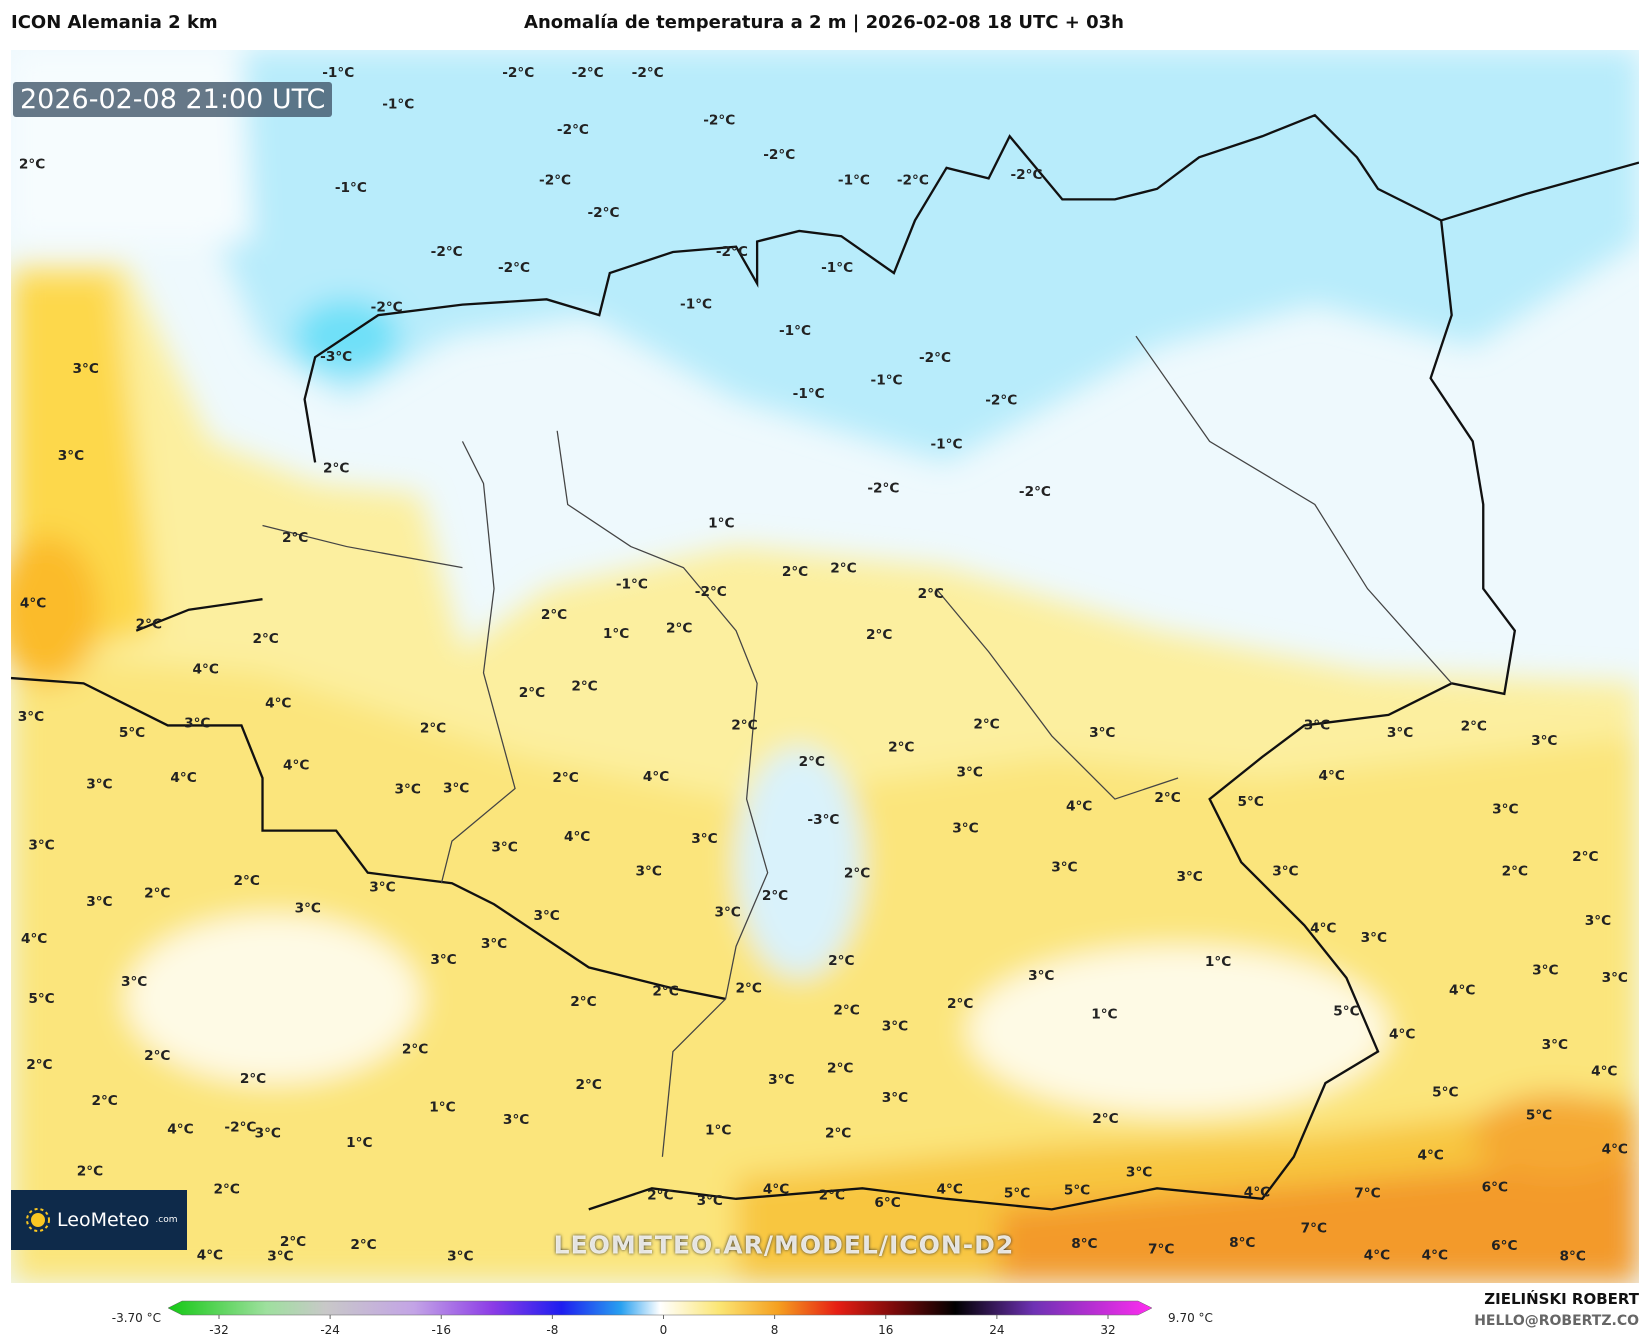 Image resolution: width=1649 pixels, height=1339 pixels. I want to click on colorbar-tick-label: 16, so click(885, 1330).